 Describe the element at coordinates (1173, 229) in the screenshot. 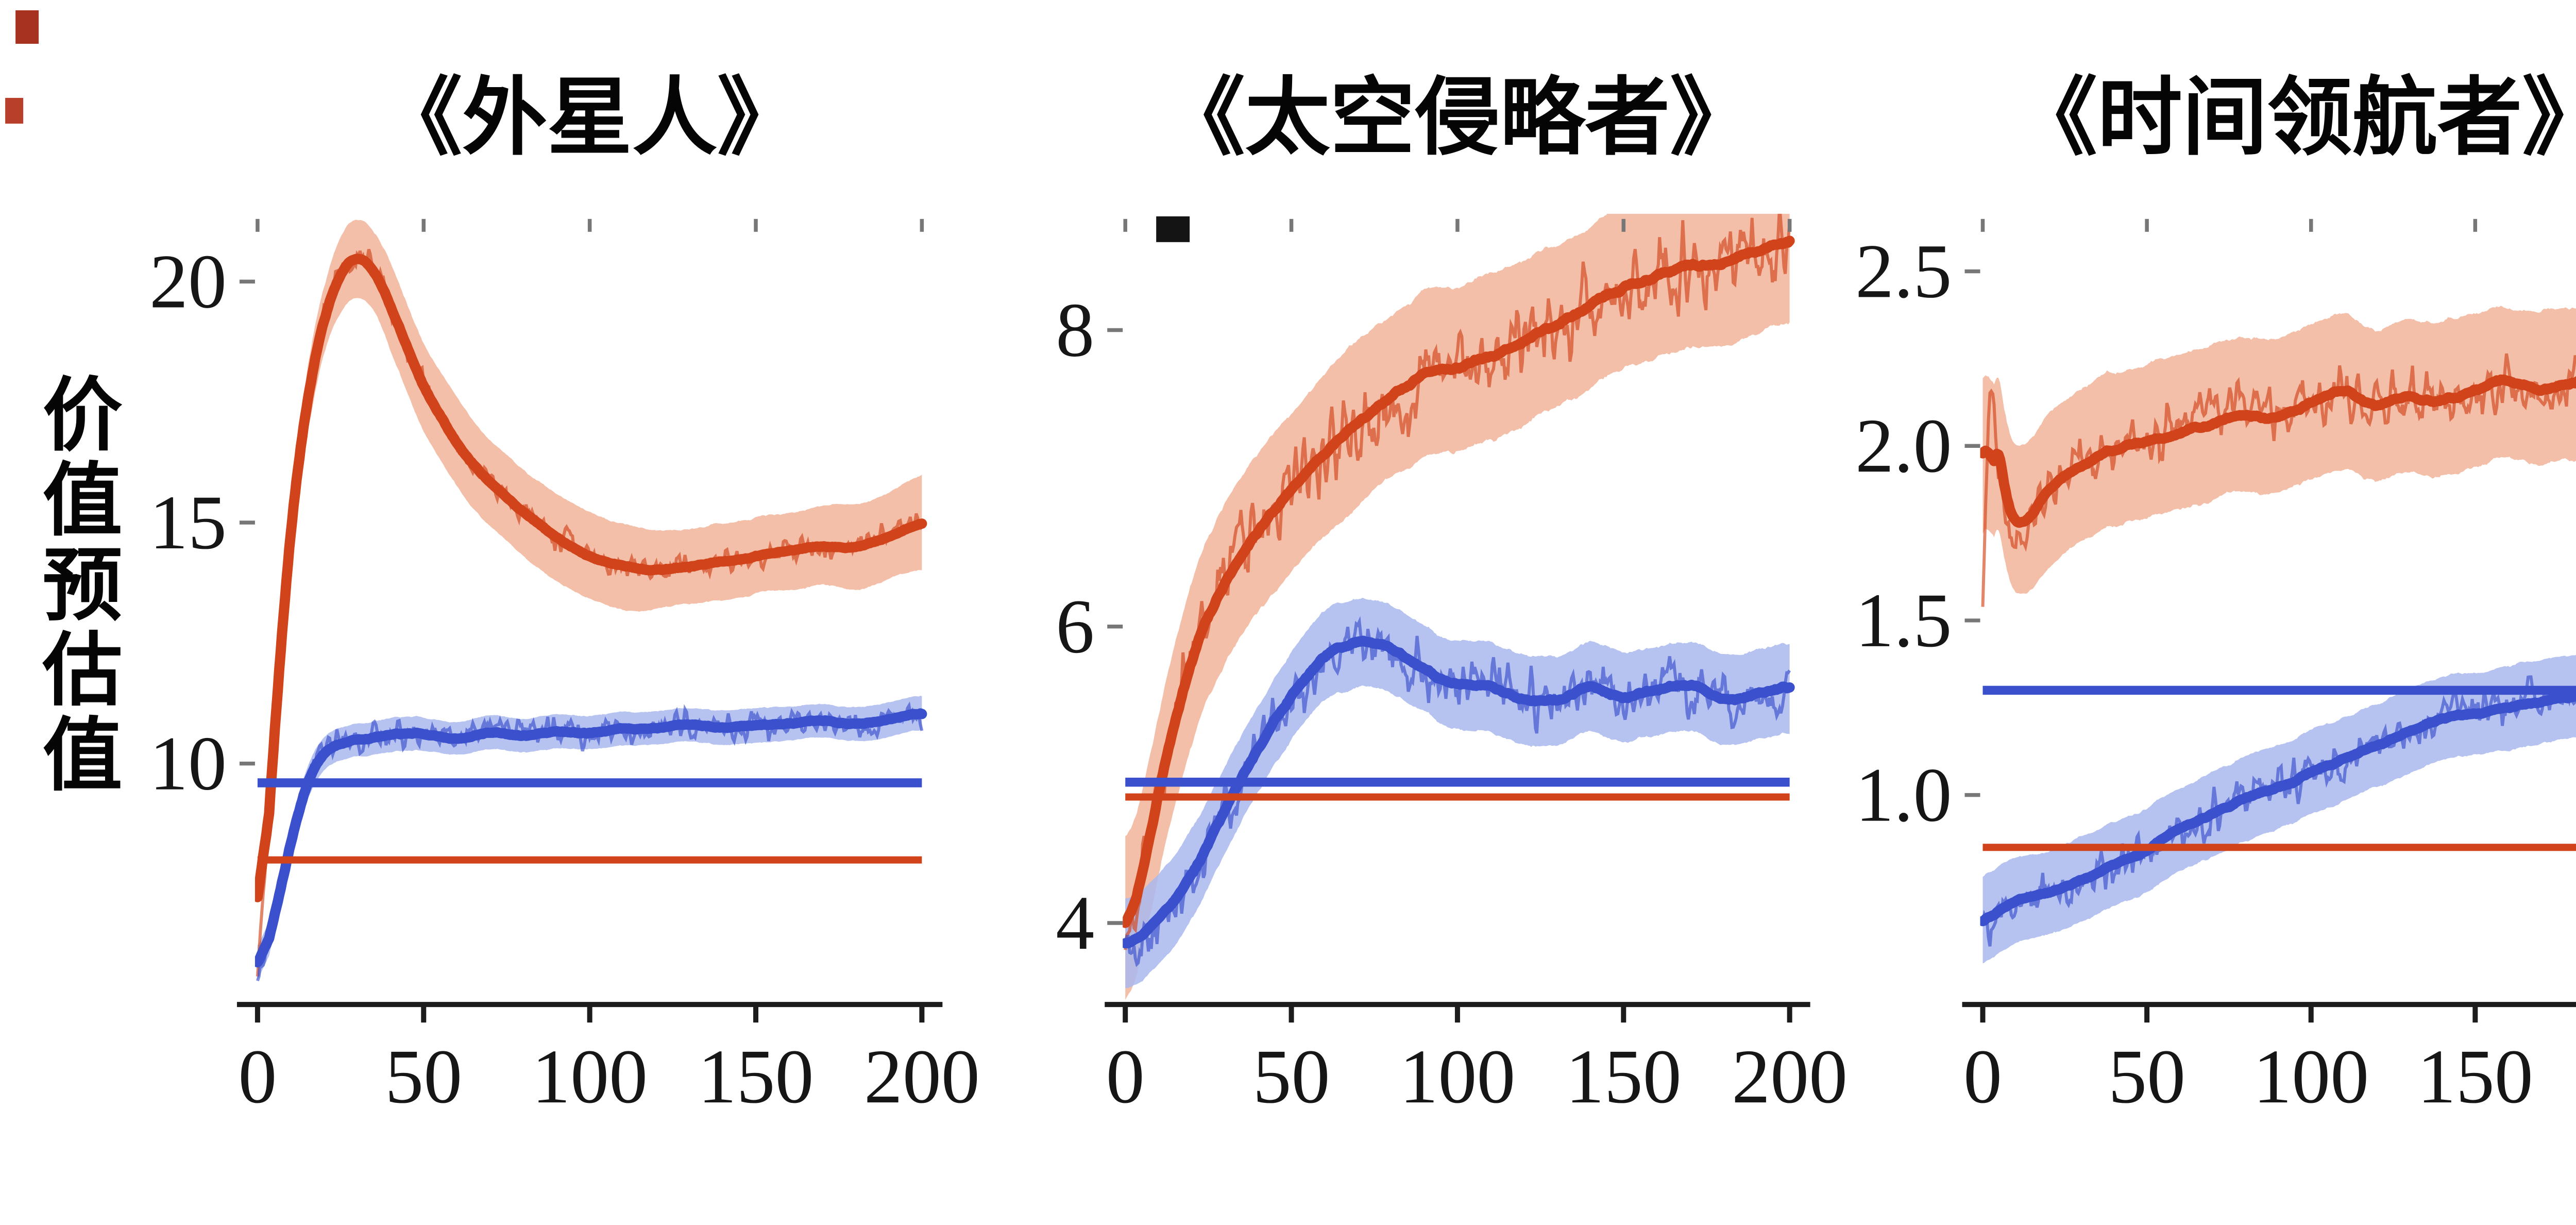

I see `print-artifact-mark` at that location.